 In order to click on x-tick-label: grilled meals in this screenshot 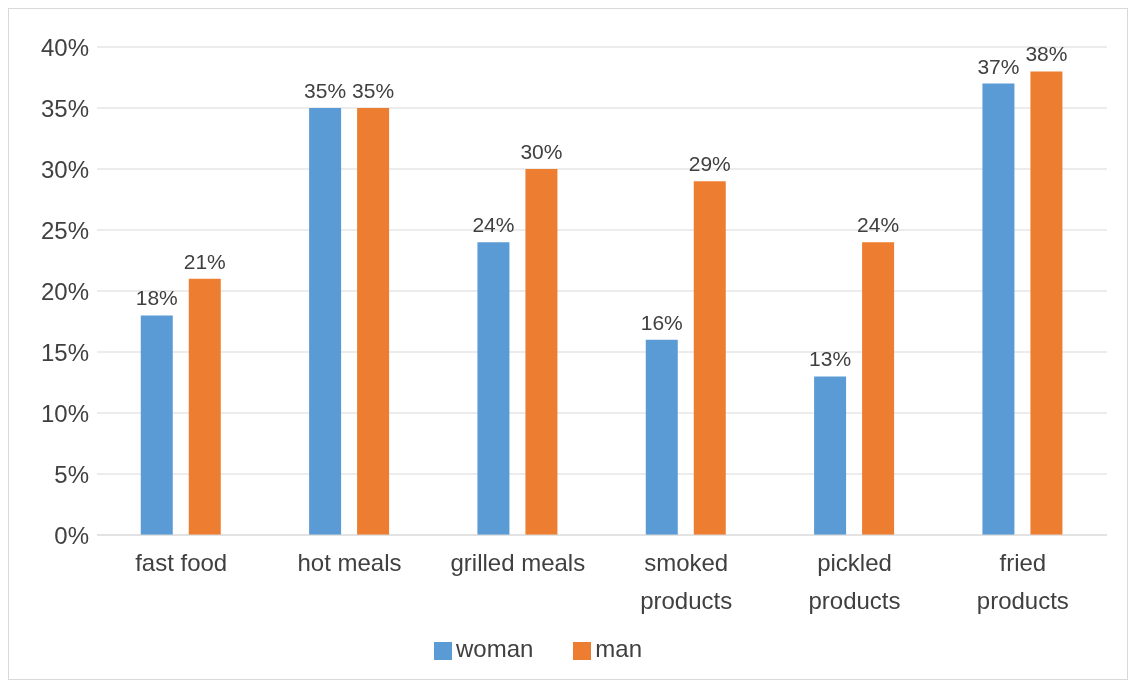, I will do `click(518, 562)`.